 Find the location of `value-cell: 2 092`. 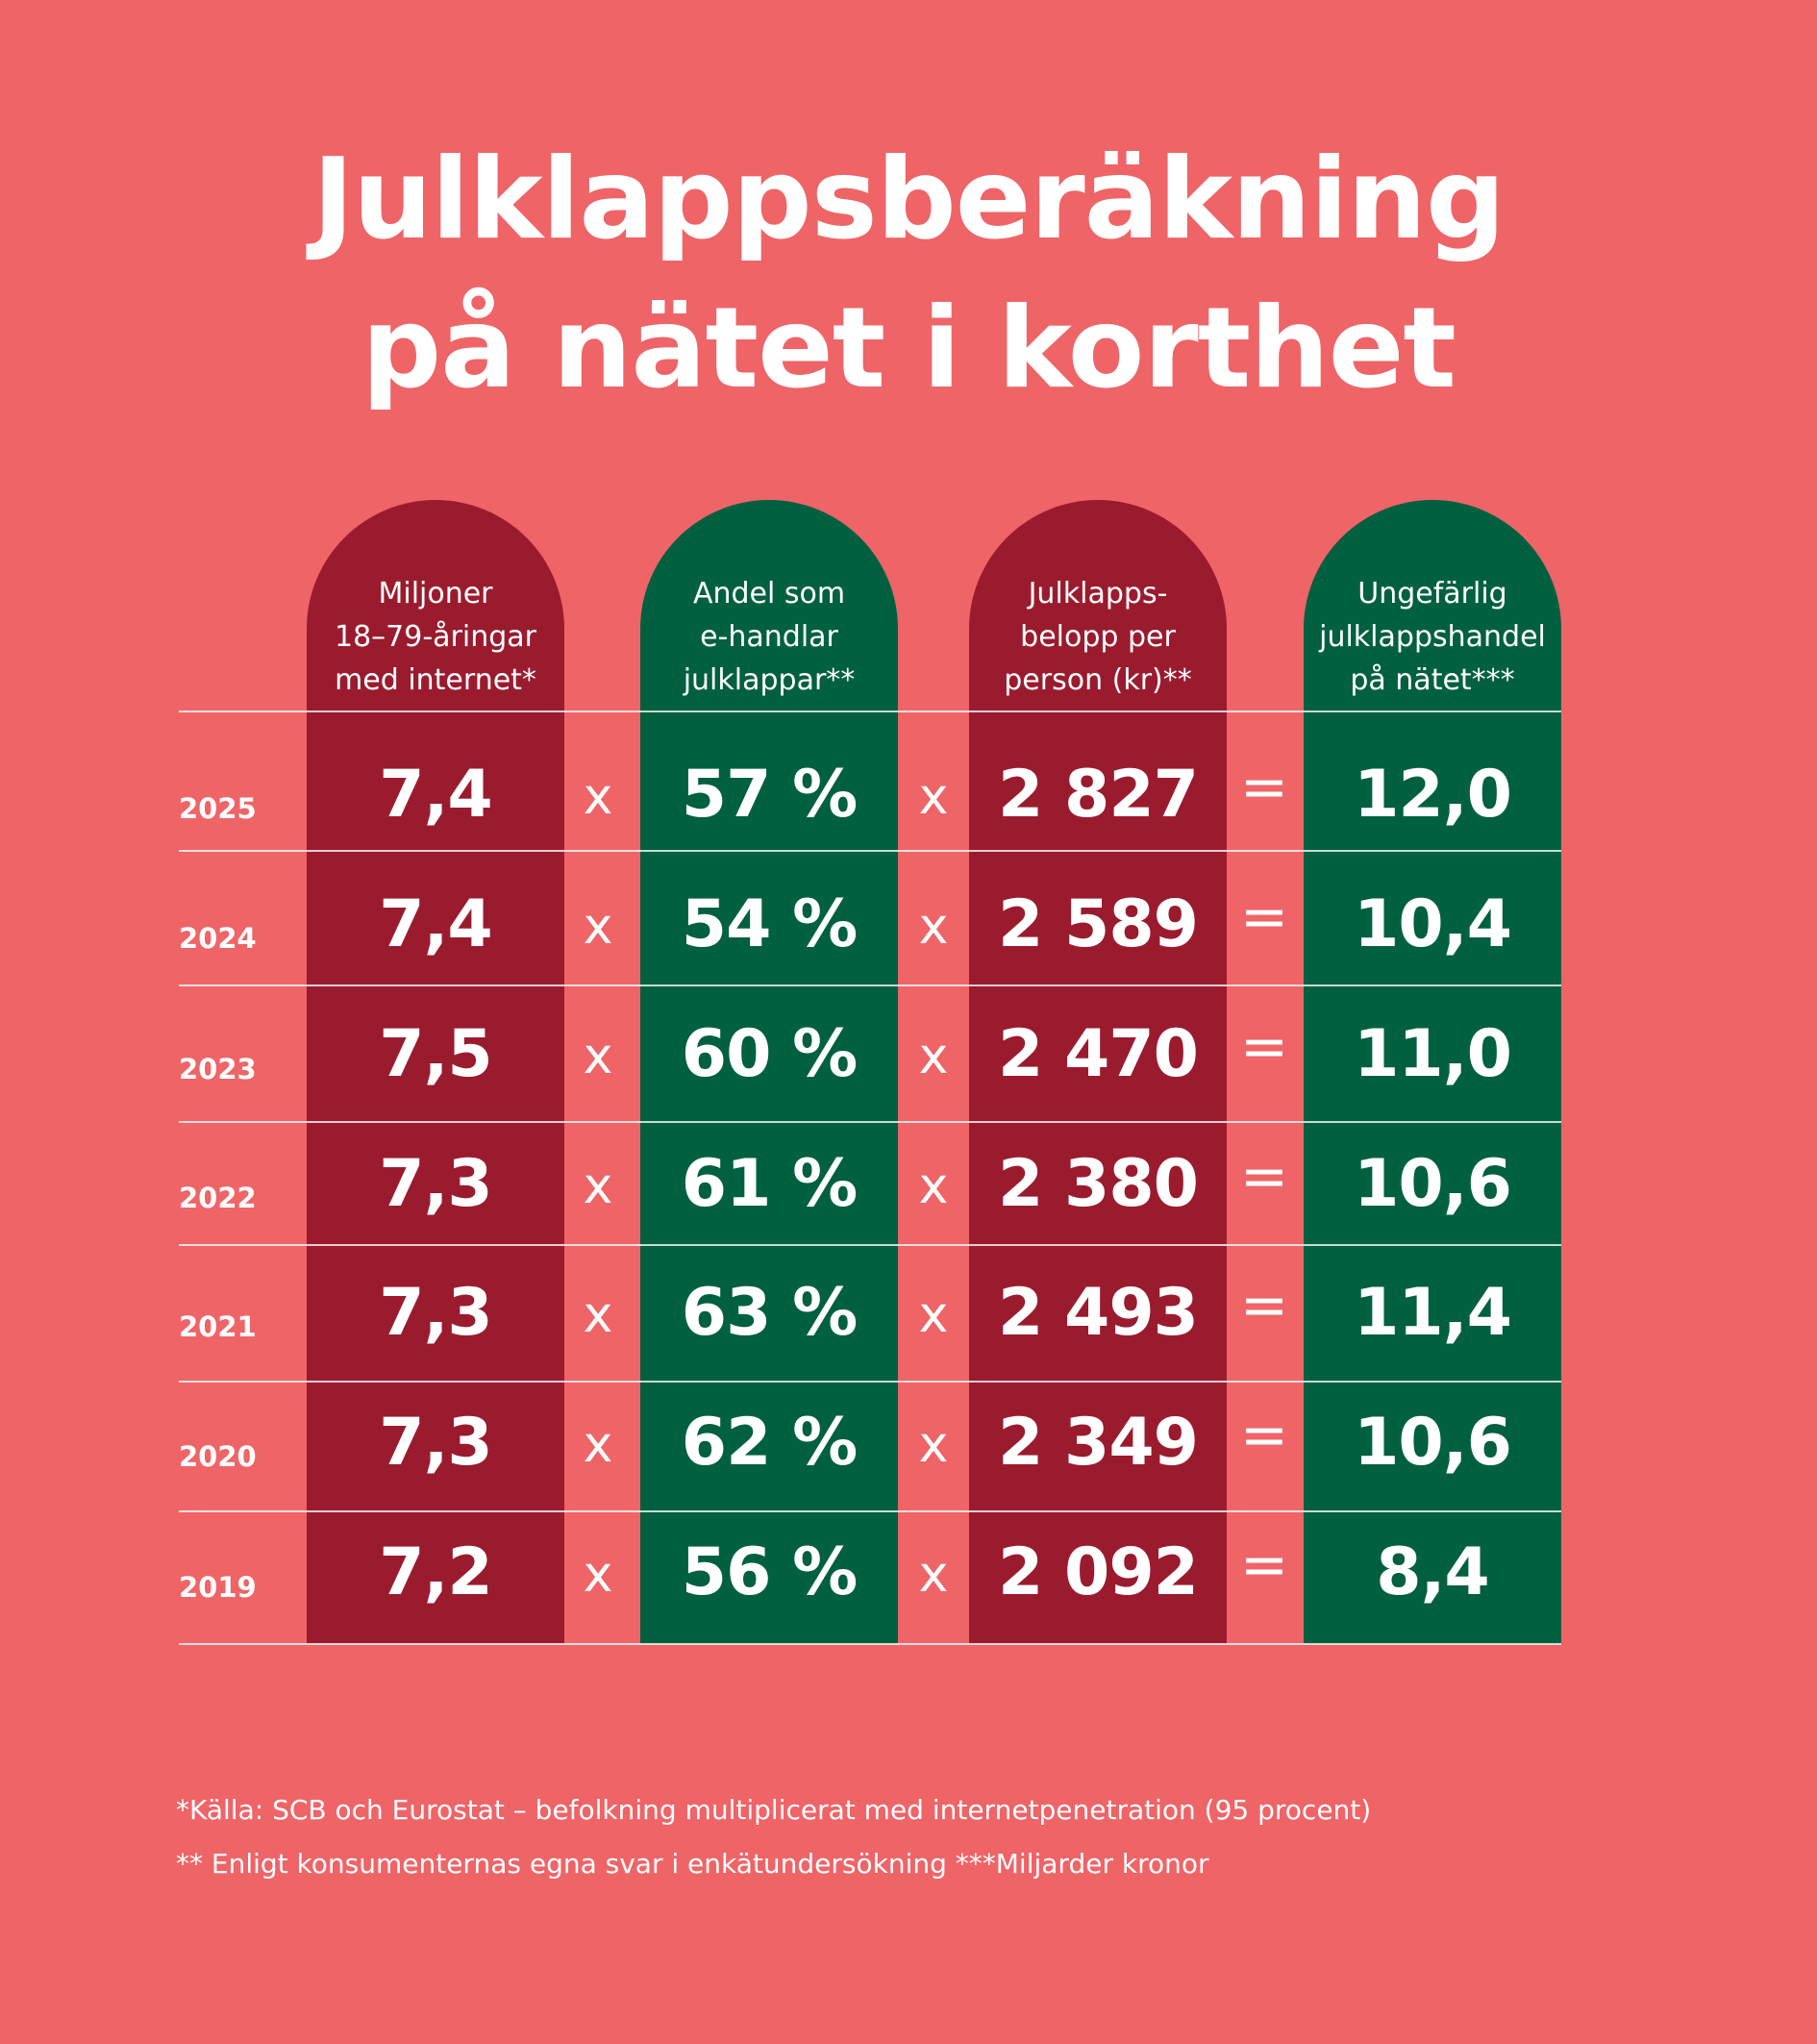

value-cell: 2 092 is located at coordinates (1098, 1572).